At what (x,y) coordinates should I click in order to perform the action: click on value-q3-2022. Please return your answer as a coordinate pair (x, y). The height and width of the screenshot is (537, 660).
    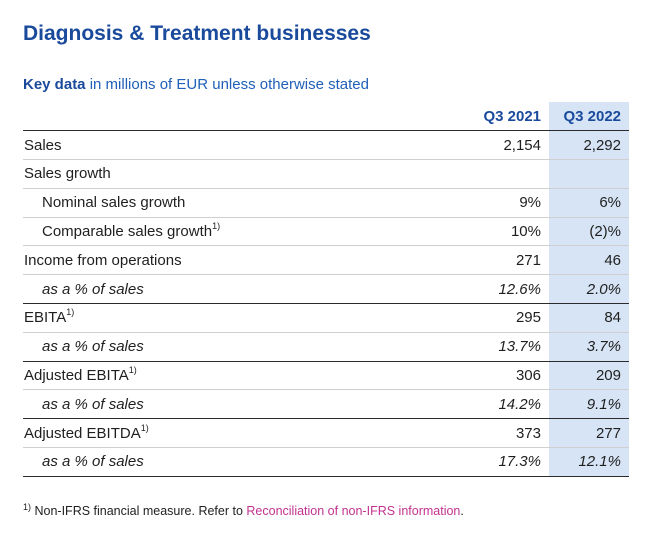
    Looking at the image, I should click on (589, 174).